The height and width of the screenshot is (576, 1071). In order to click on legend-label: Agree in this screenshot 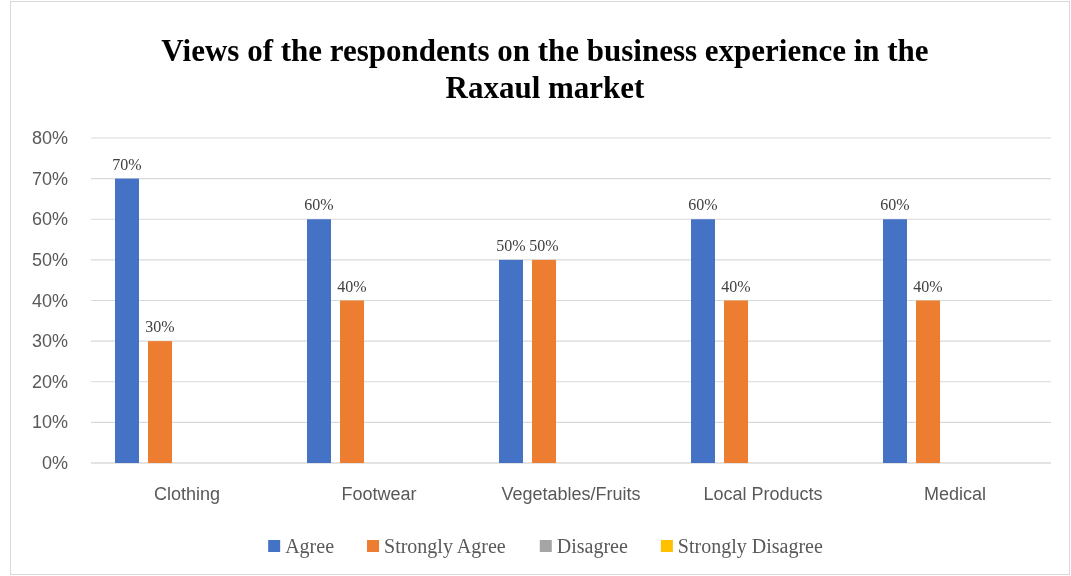, I will do `click(310, 546)`.